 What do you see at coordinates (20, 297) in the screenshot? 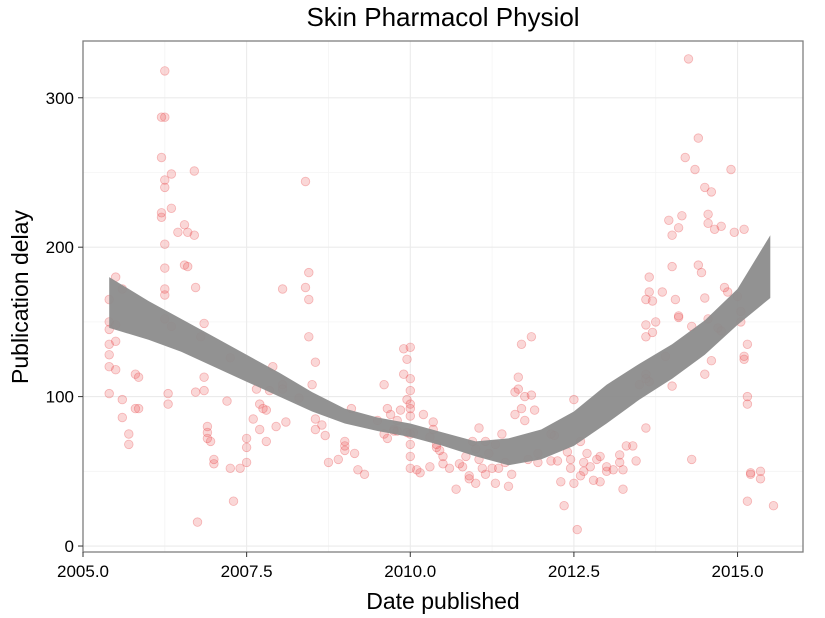
I see `y-axis-title: Publication delay` at bounding box center [20, 297].